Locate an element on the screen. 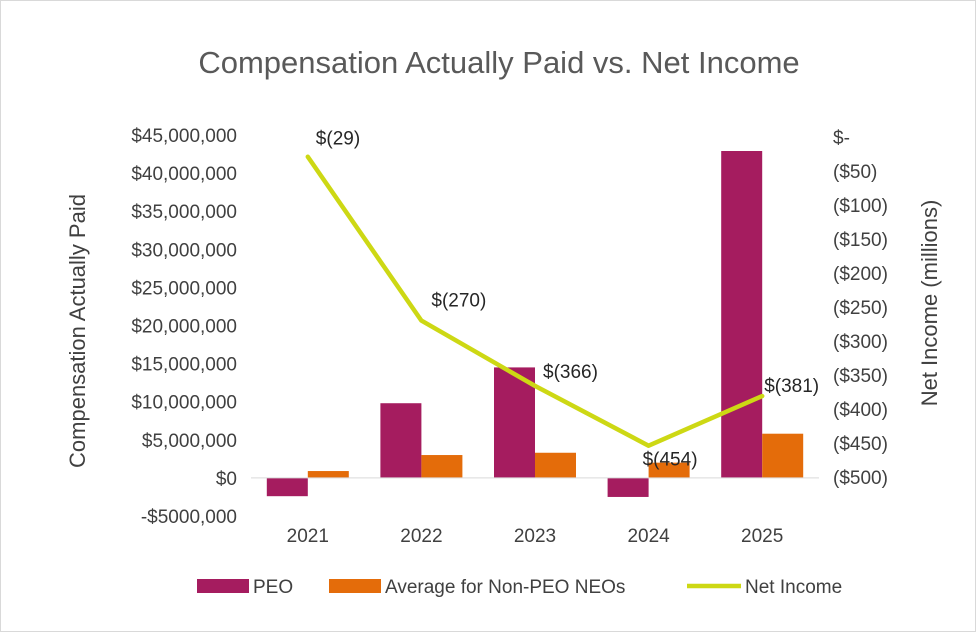 Image resolution: width=976 pixels, height=636 pixels. y2-tick-label: ($300) is located at coordinates (860, 342).